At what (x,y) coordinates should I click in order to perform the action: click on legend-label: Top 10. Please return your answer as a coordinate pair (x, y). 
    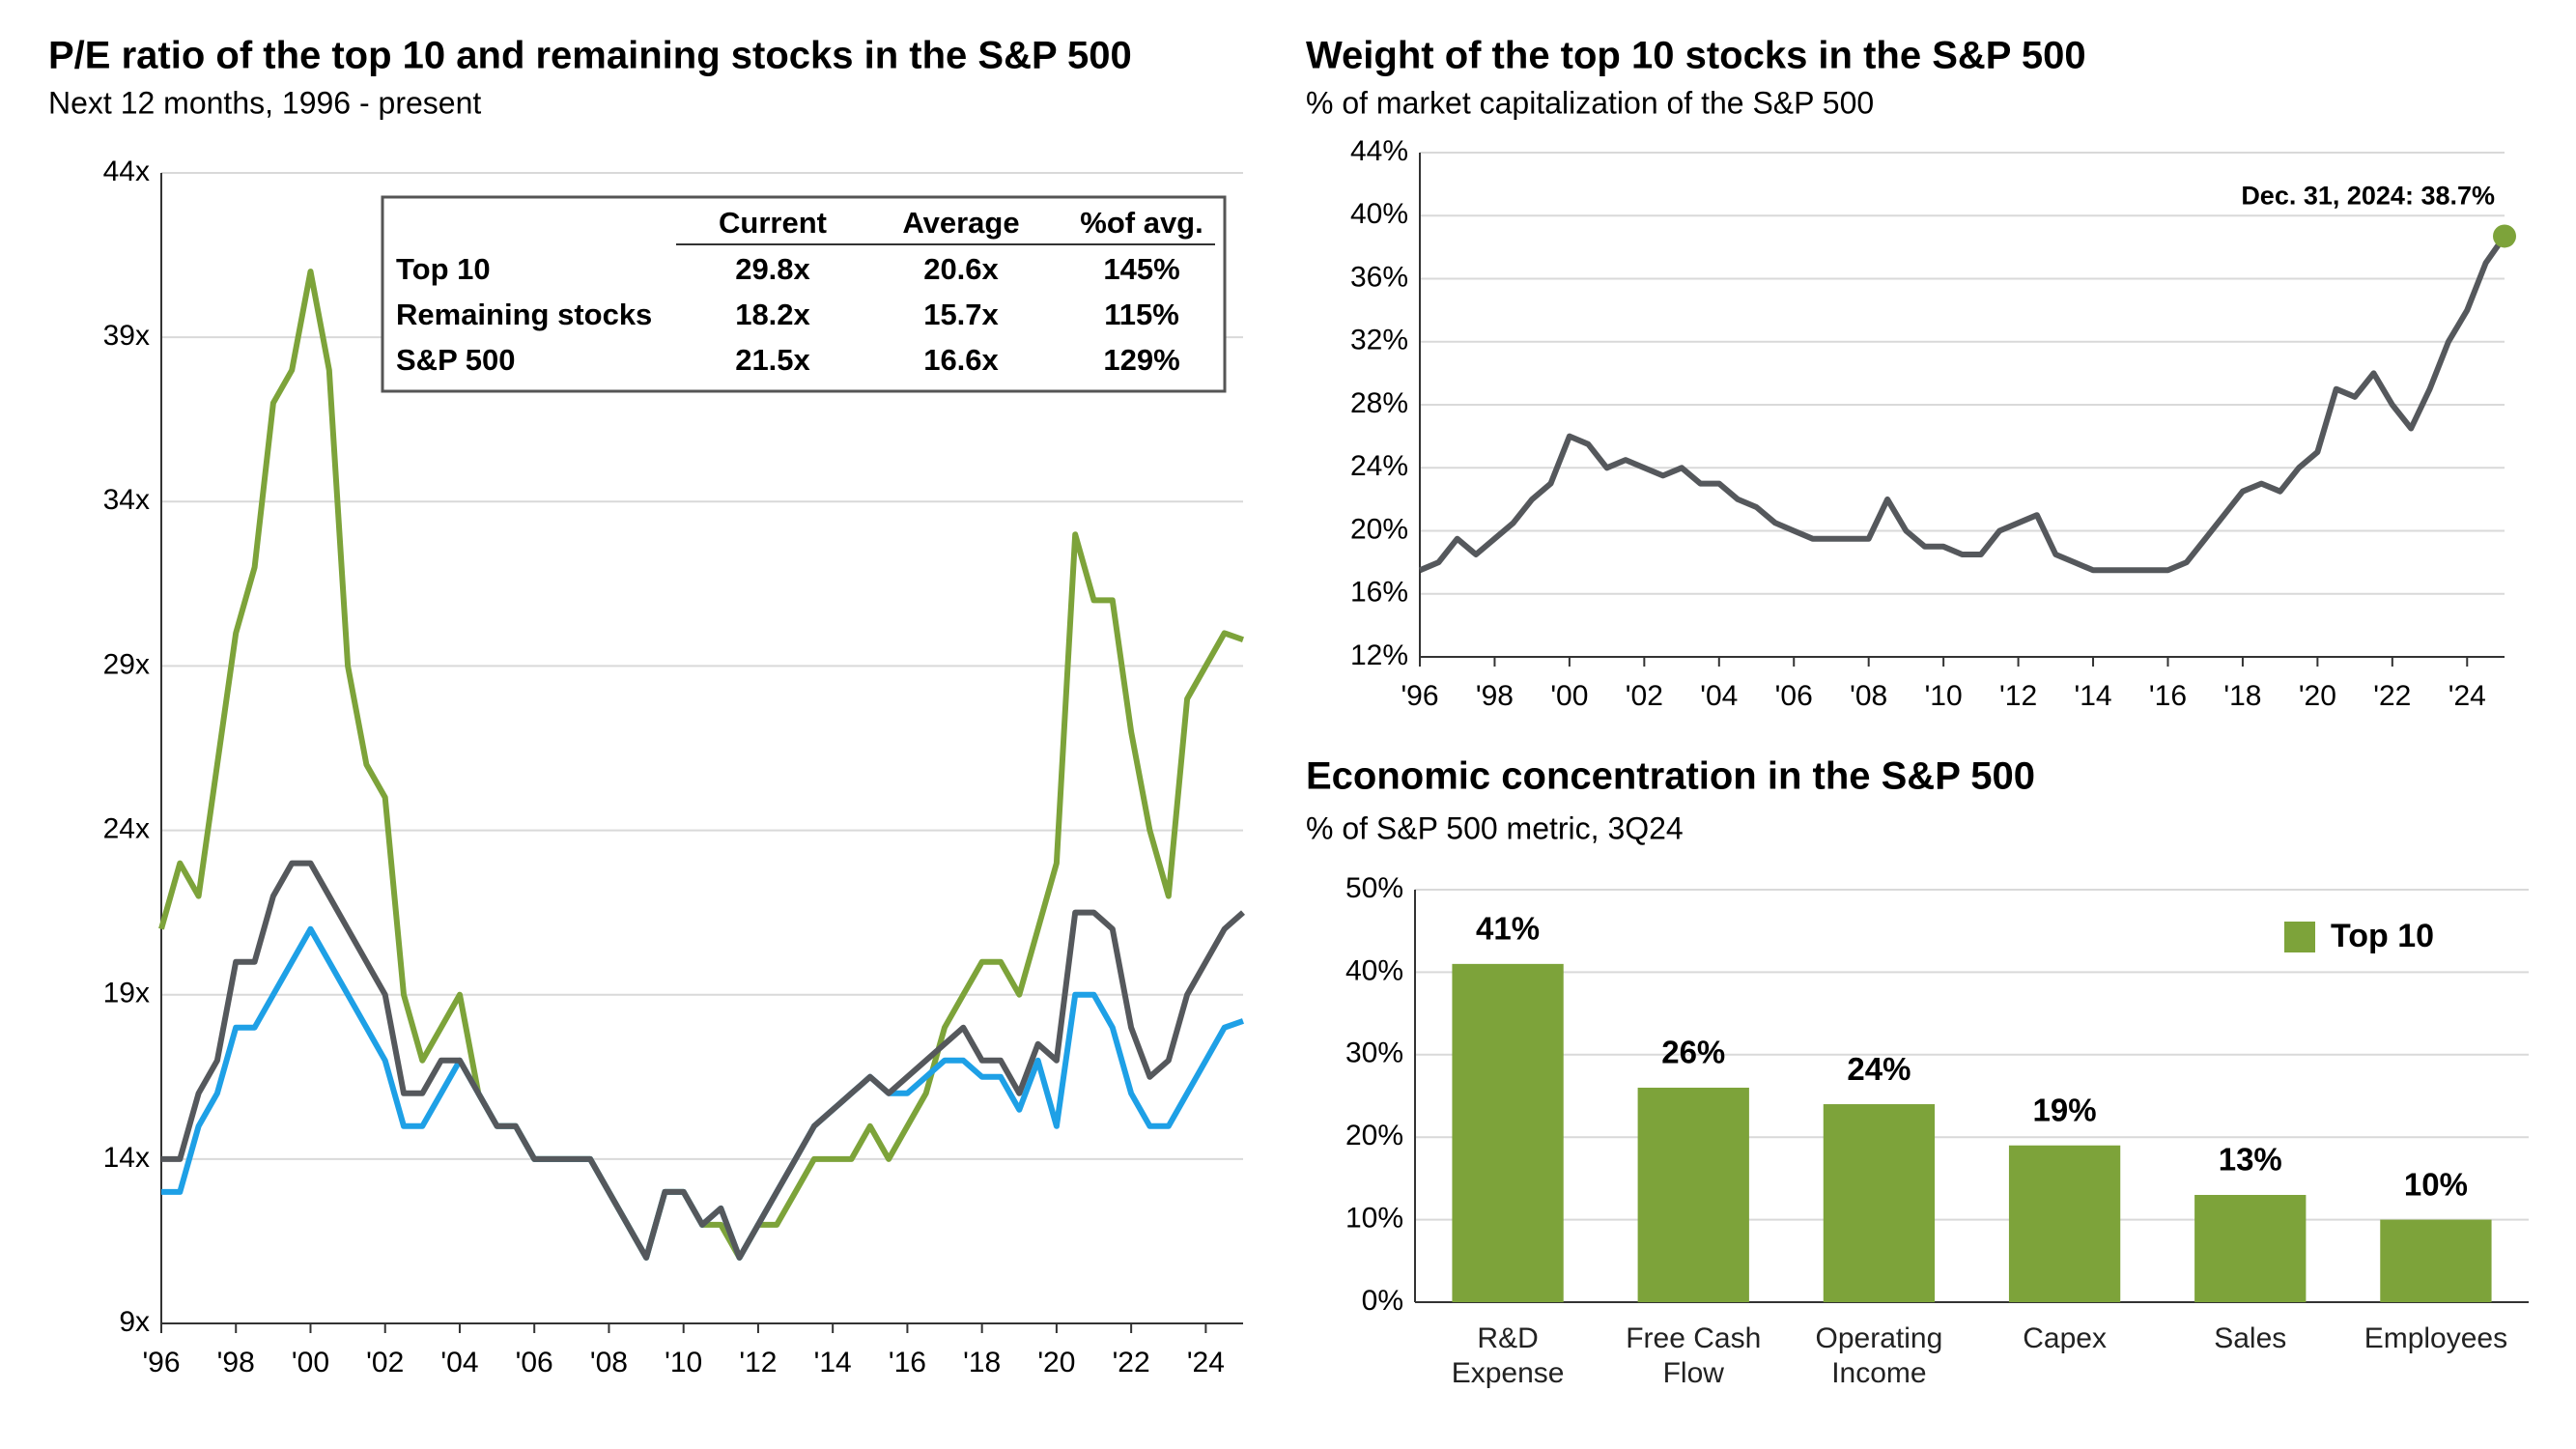
    Looking at the image, I should click on (2382, 936).